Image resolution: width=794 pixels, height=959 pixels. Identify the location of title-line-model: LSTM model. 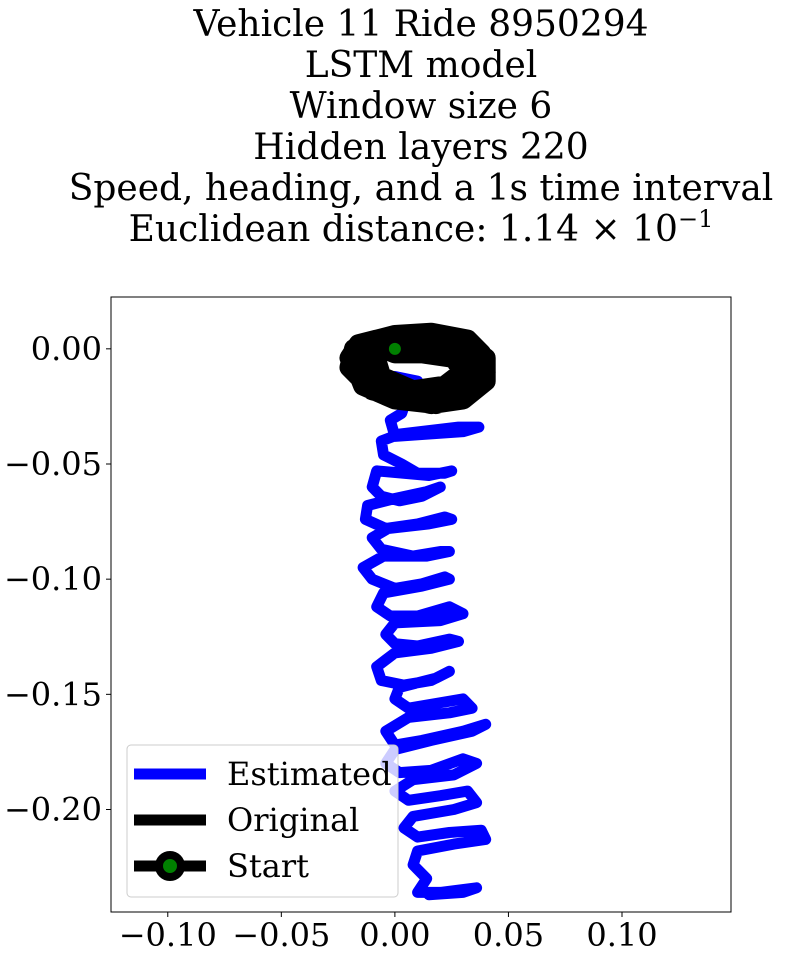
(421, 65).